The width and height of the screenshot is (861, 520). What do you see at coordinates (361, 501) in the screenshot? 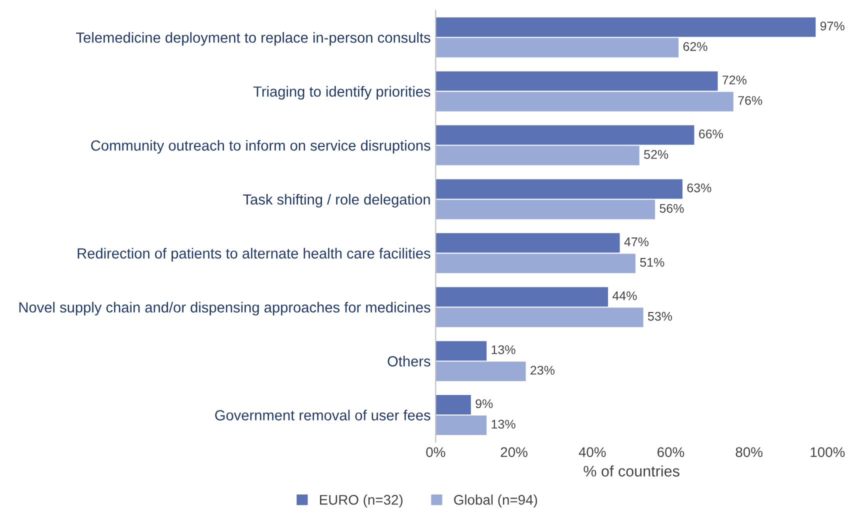
I see `legend-label: EURO (n=32)` at bounding box center [361, 501].